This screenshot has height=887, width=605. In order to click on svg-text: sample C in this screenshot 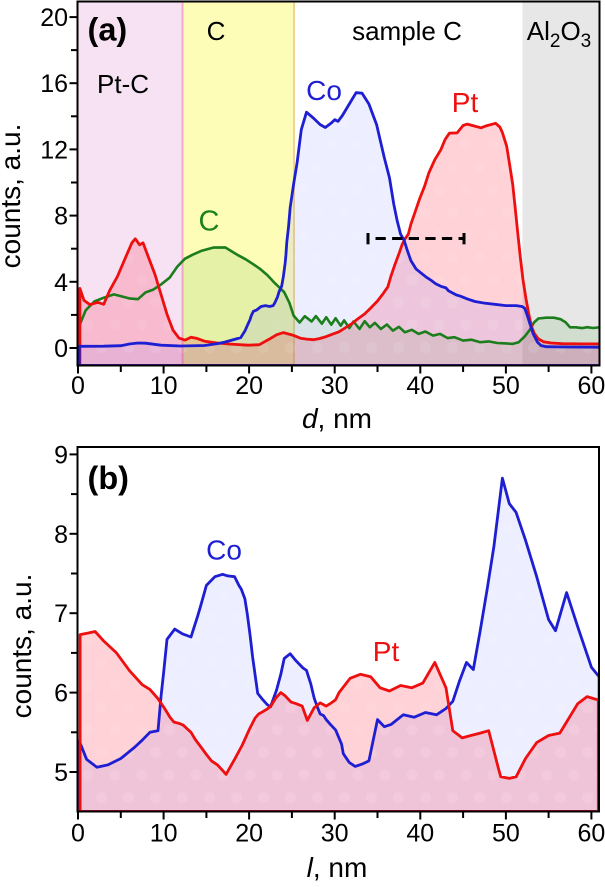, I will do `click(407, 31)`.